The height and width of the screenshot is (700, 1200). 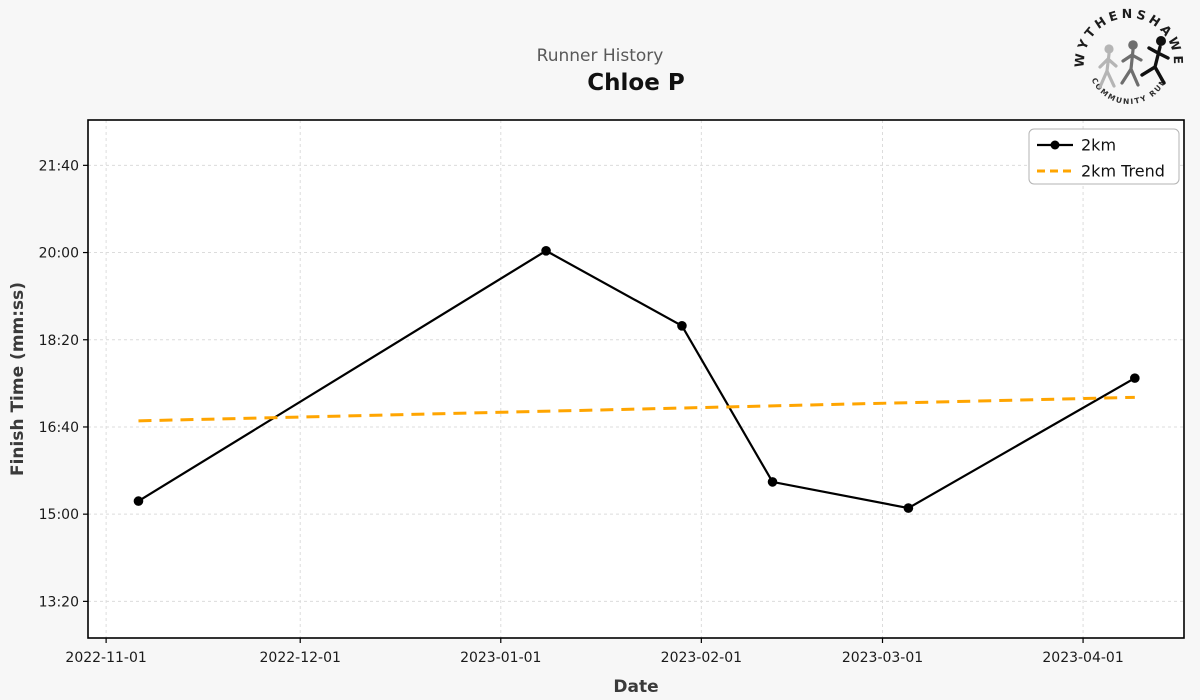 I want to click on runner-silhouette-jogging, so click(x=1131, y=63).